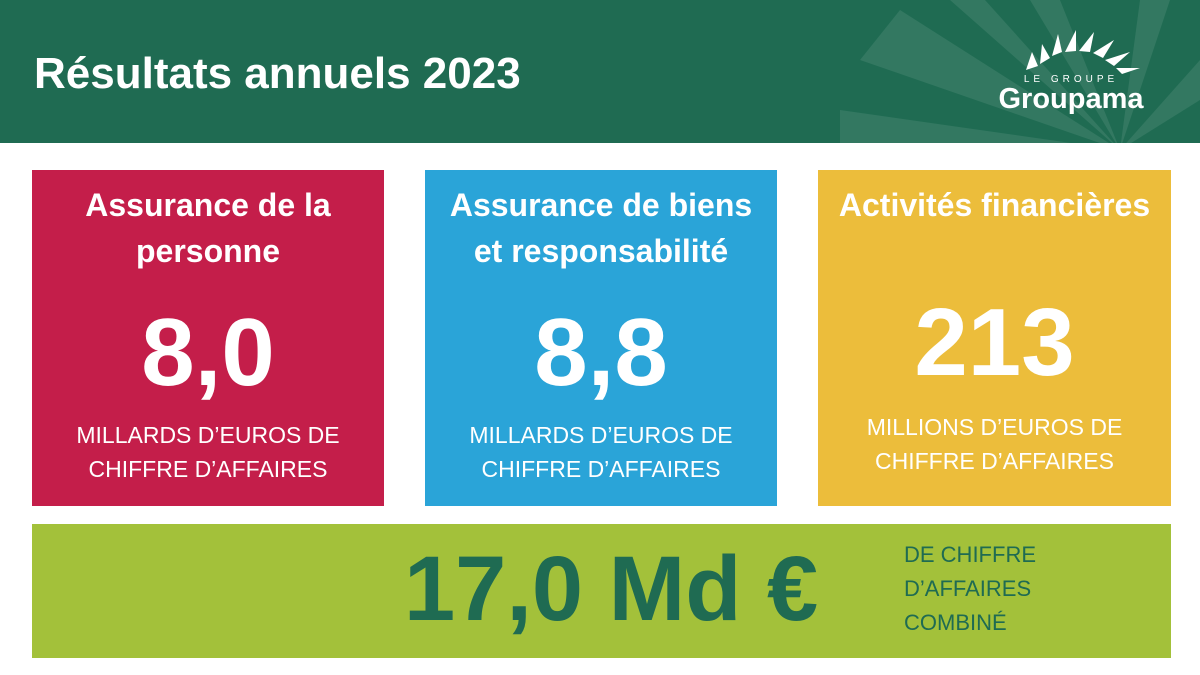 This screenshot has width=1200, height=675. I want to click on card-caption: MILLIONS D’EUROS DE CHIFFRE D’AFFAIRES, so click(994, 444).